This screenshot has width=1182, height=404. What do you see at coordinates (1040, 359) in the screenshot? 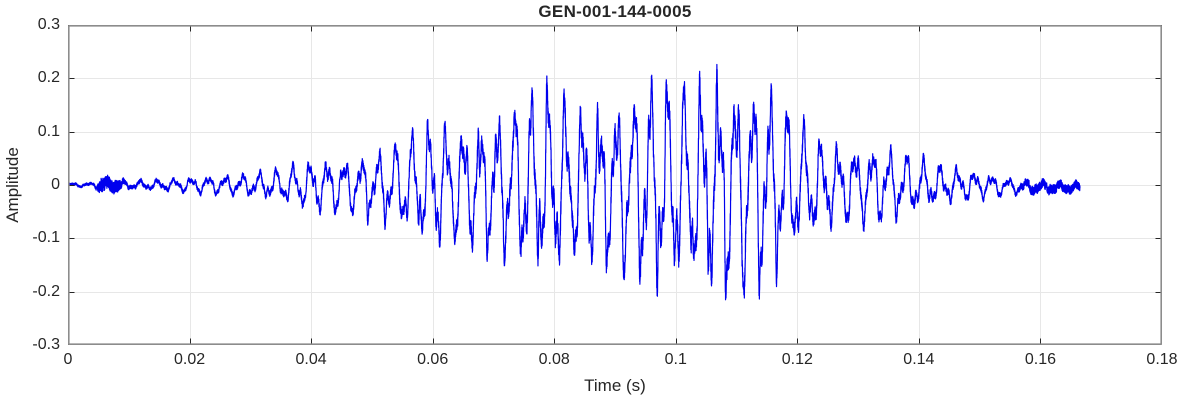
I see `x-tick-label: 0.16` at bounding box center [1040, 359].